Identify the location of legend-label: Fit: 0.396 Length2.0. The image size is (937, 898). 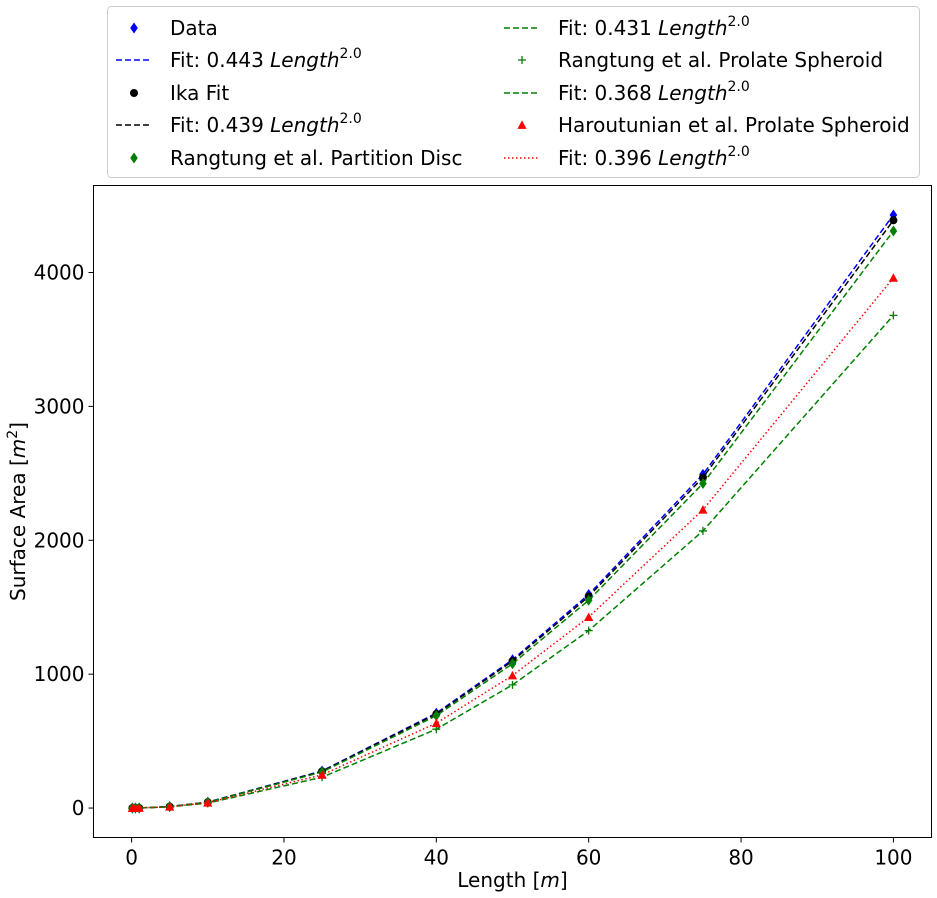
(654, 157).